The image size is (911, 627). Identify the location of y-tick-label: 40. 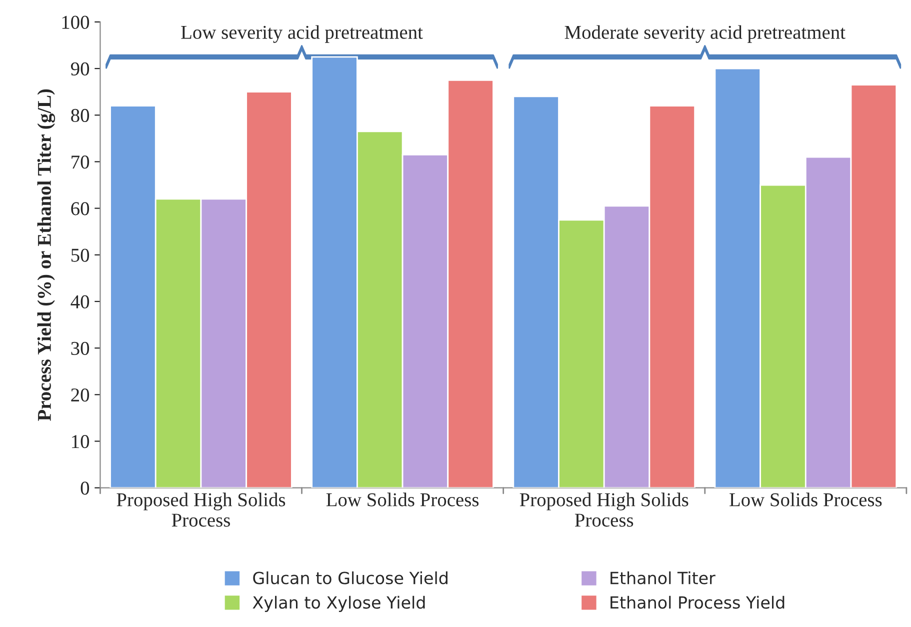
(80, 301).